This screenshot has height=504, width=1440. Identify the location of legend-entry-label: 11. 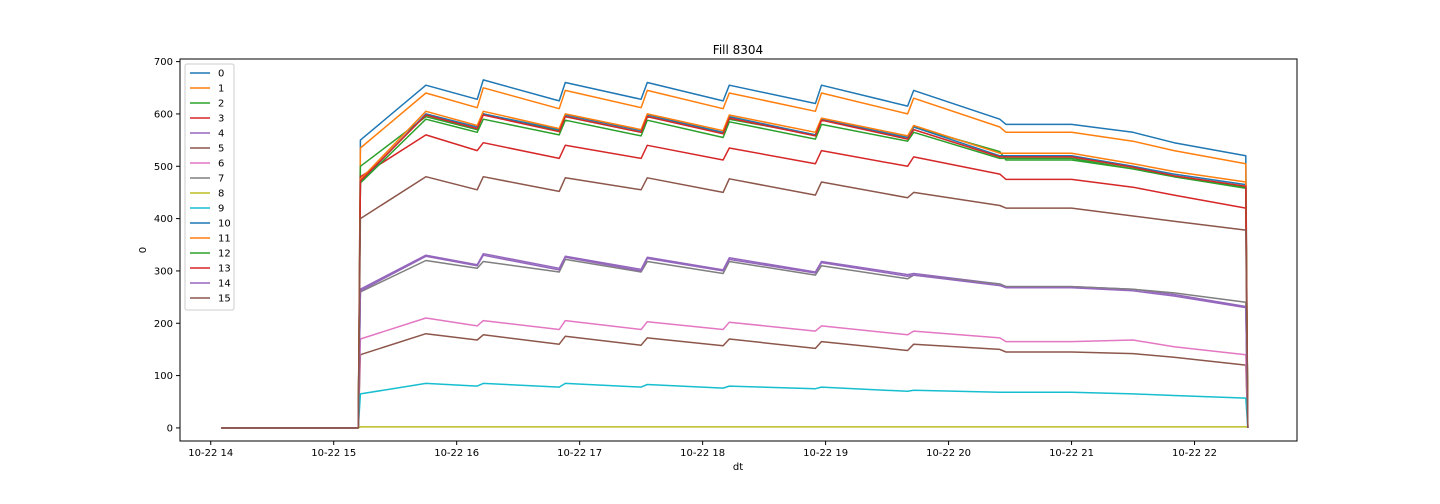
(224, 239).